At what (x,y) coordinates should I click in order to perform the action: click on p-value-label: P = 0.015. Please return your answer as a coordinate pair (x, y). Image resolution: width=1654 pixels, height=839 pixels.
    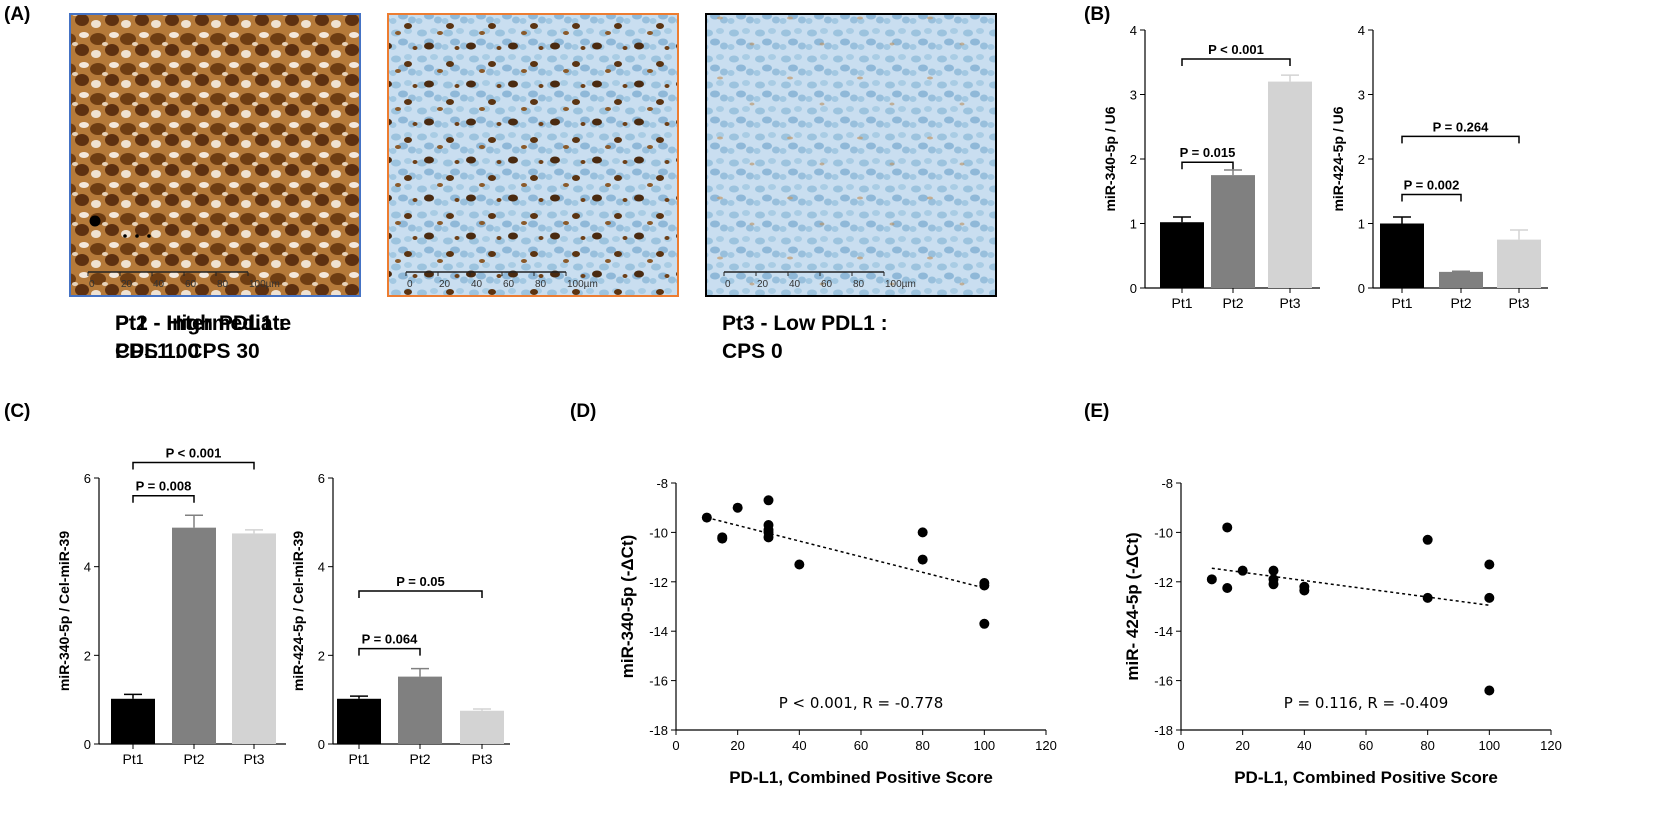
    Looking at the image, I should click on (1208, 152).